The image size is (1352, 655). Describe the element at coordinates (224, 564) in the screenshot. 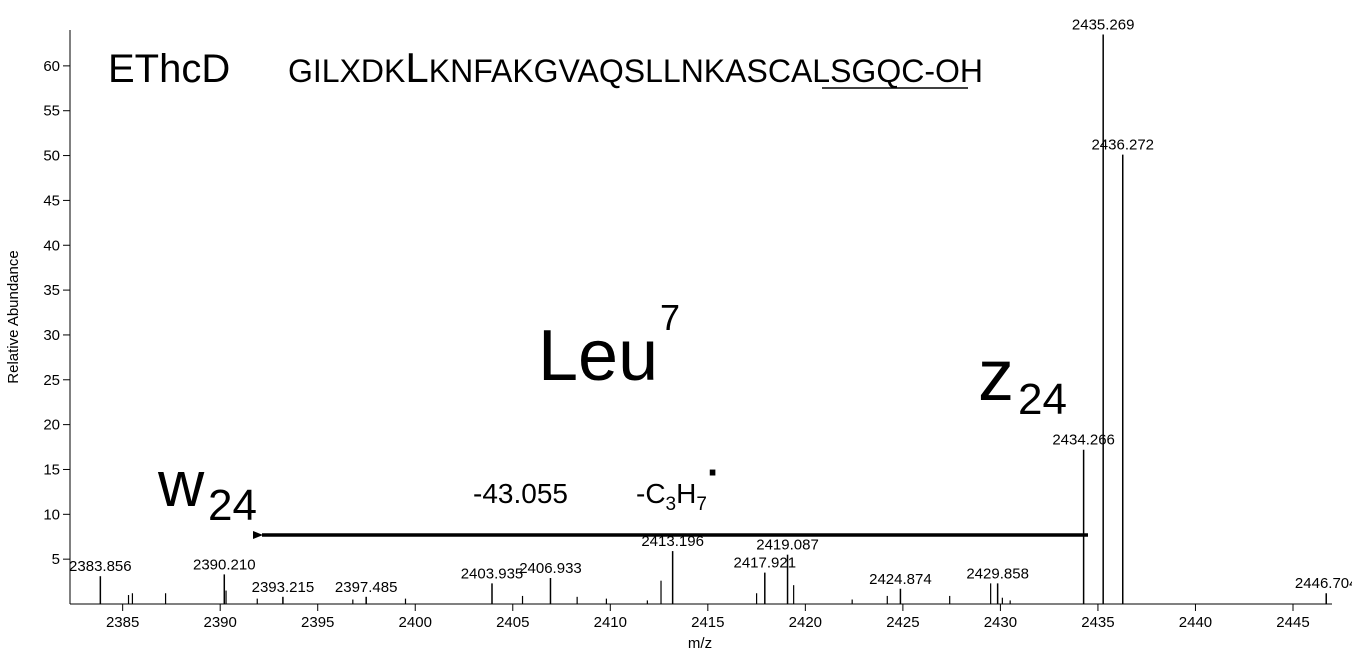

I see `peak-label: 2390.210` at that location.